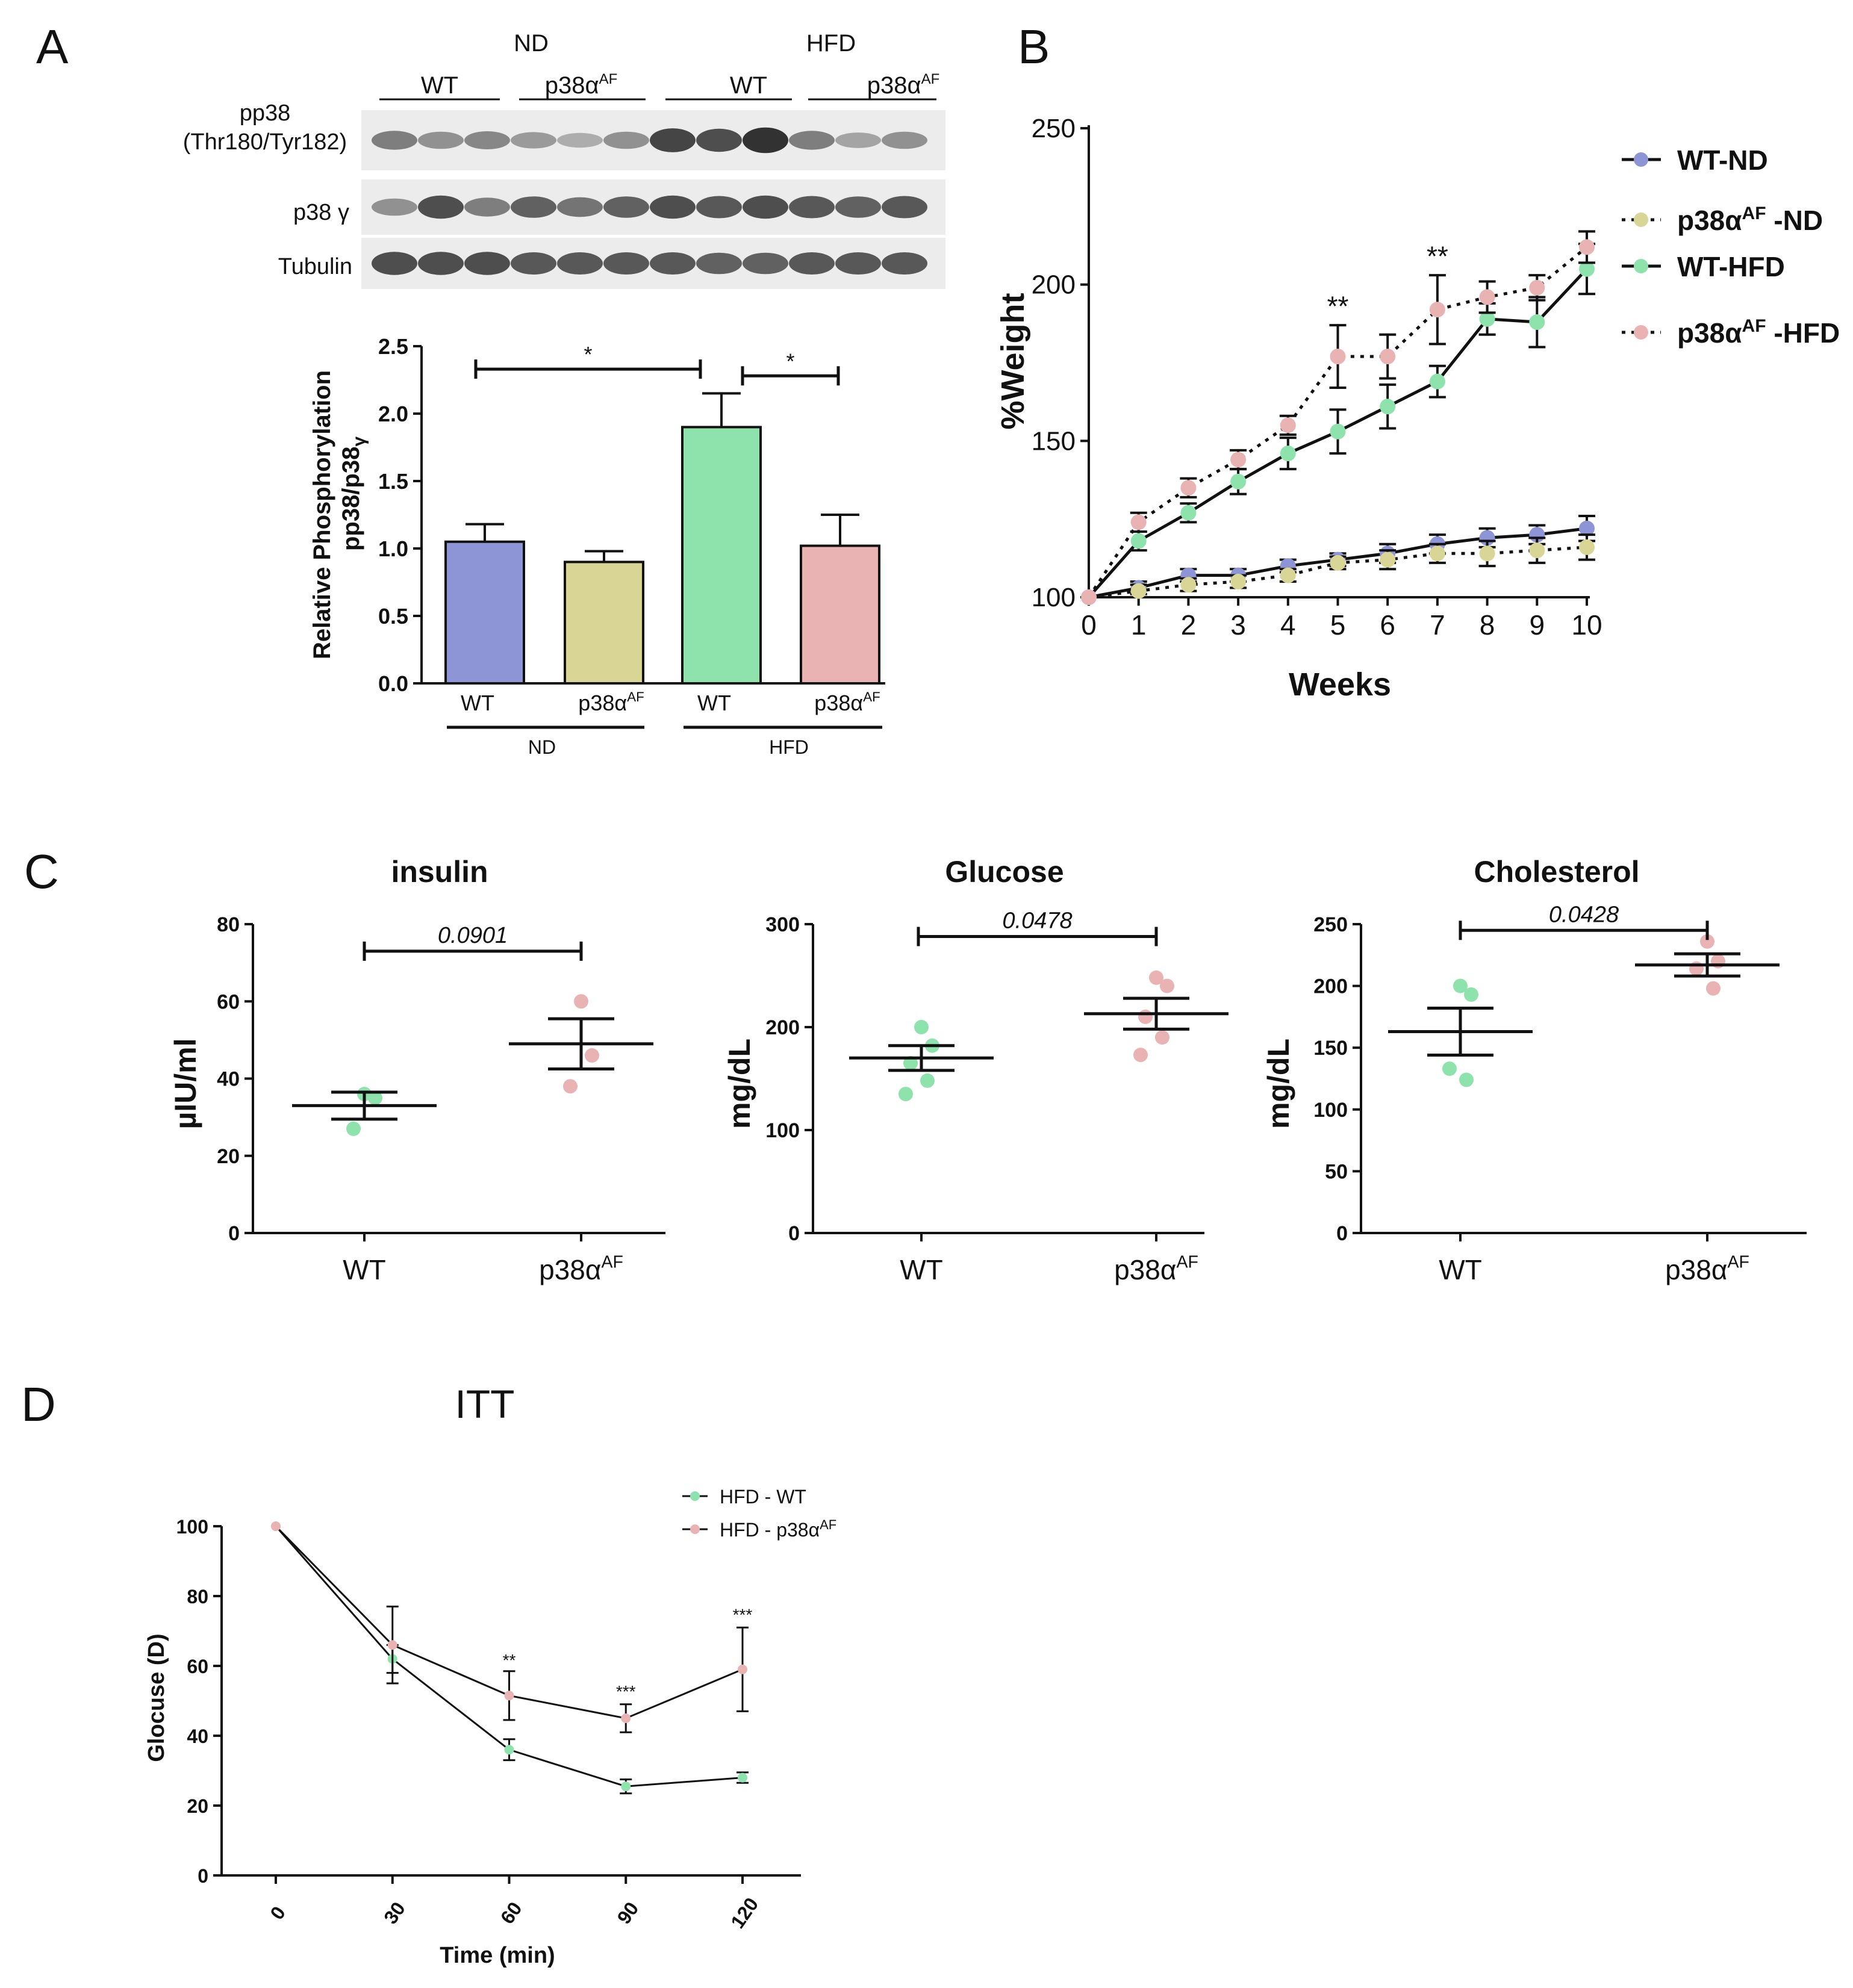  I want to click on x-tick-label: 0, so click(278, 1913).